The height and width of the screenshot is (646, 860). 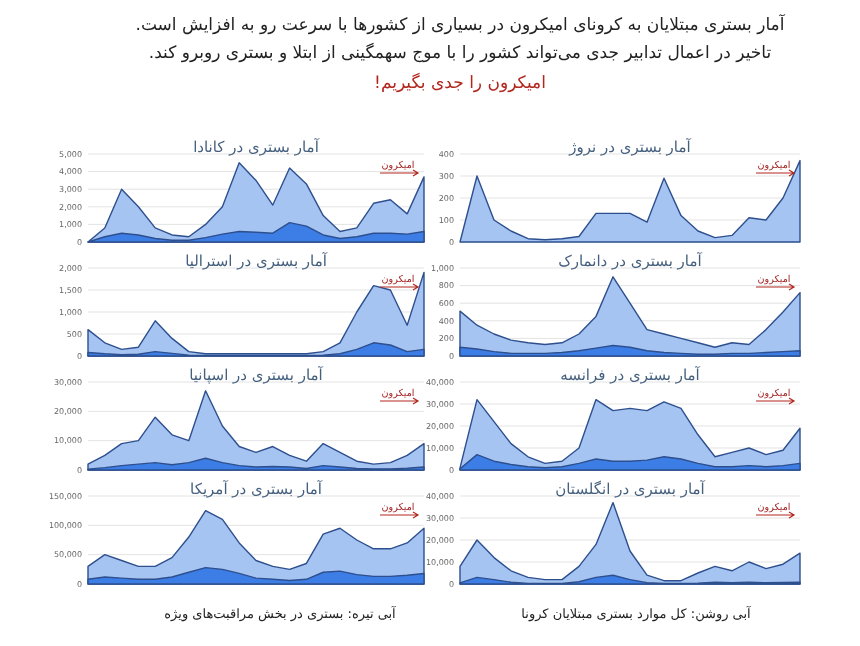 I want to click on text: امیکرون را جدی بگیریم!, so click(x=460, y=83).